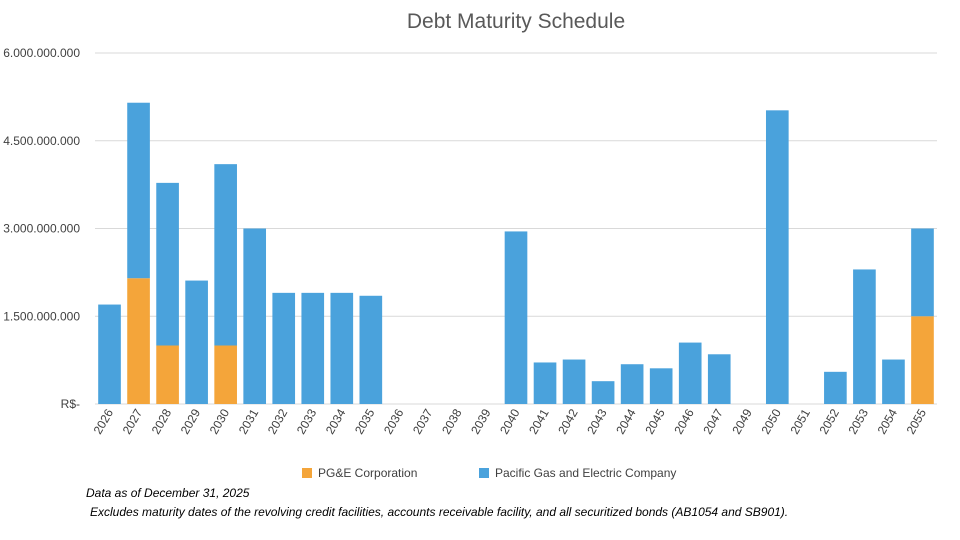 The image size is (960, 540). I want to click on bar-pacific-gas-electric-2055, so click(922, 272).